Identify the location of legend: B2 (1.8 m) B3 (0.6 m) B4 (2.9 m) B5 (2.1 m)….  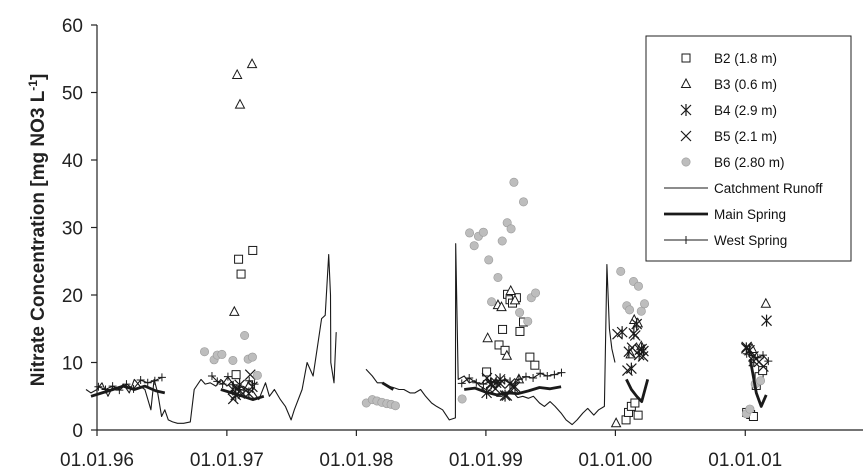
(748, 148).